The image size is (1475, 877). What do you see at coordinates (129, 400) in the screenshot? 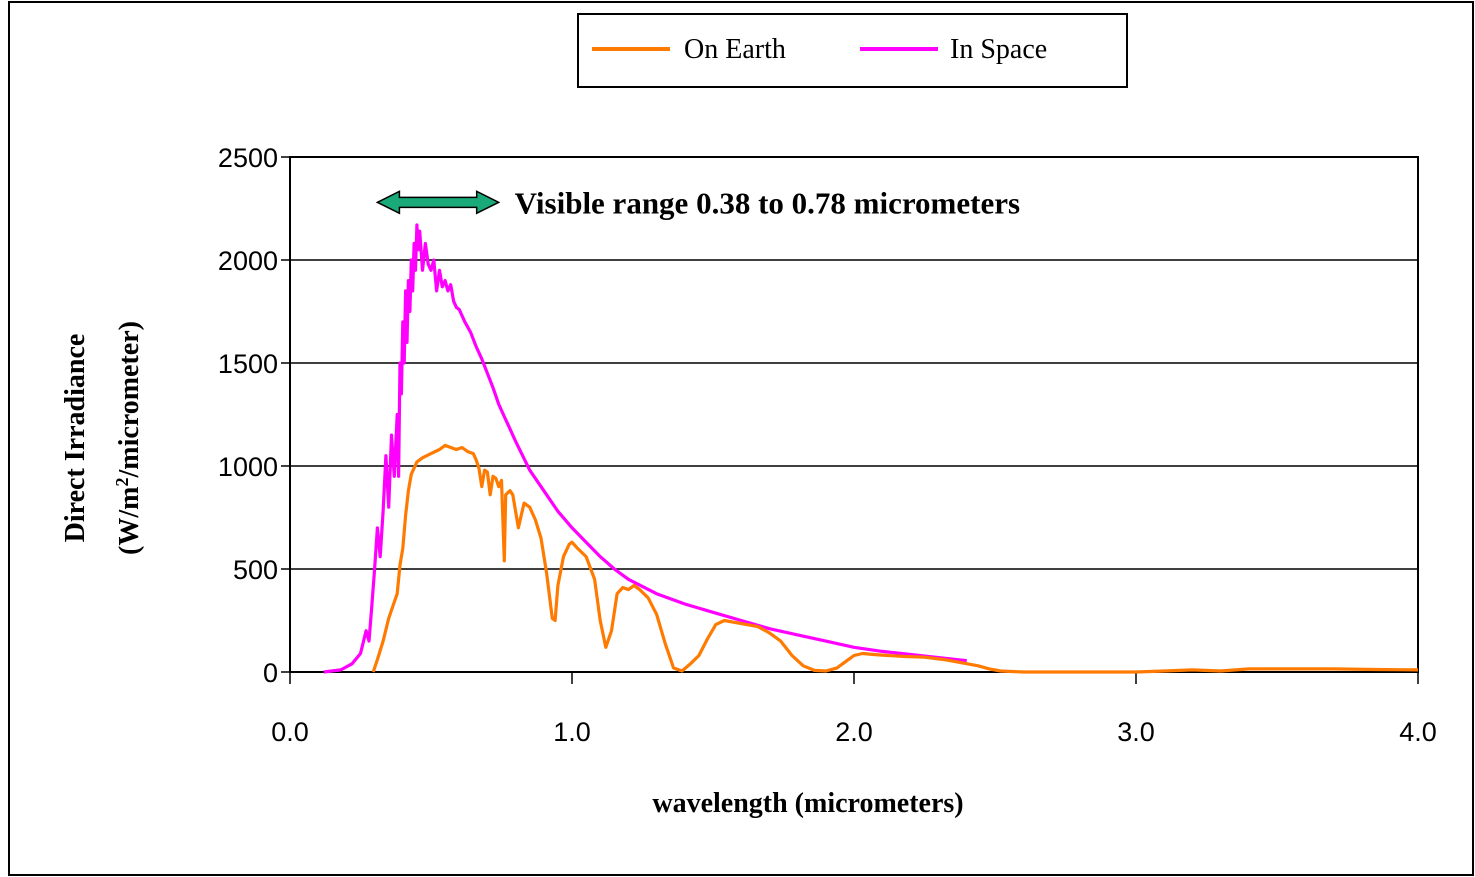
I see `y-axis-title-suffix: /micrometer)` at bounding box center [129, 400].